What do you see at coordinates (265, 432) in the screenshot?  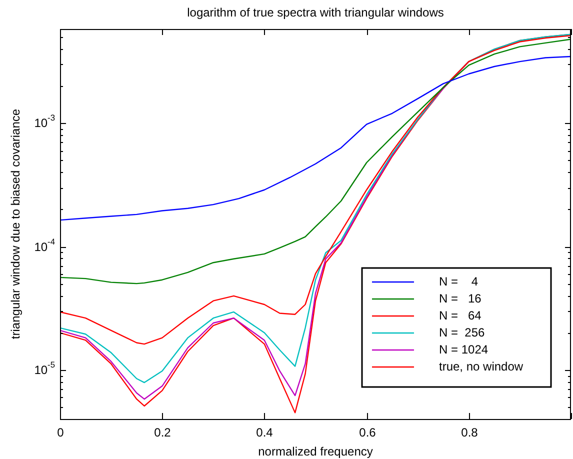 I see `x-tick-label: 0.4` at bounding box center [265, 432].